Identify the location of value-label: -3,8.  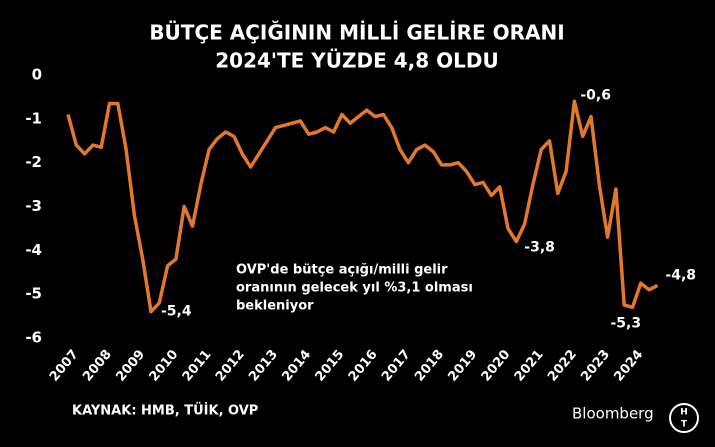
(539, 248).